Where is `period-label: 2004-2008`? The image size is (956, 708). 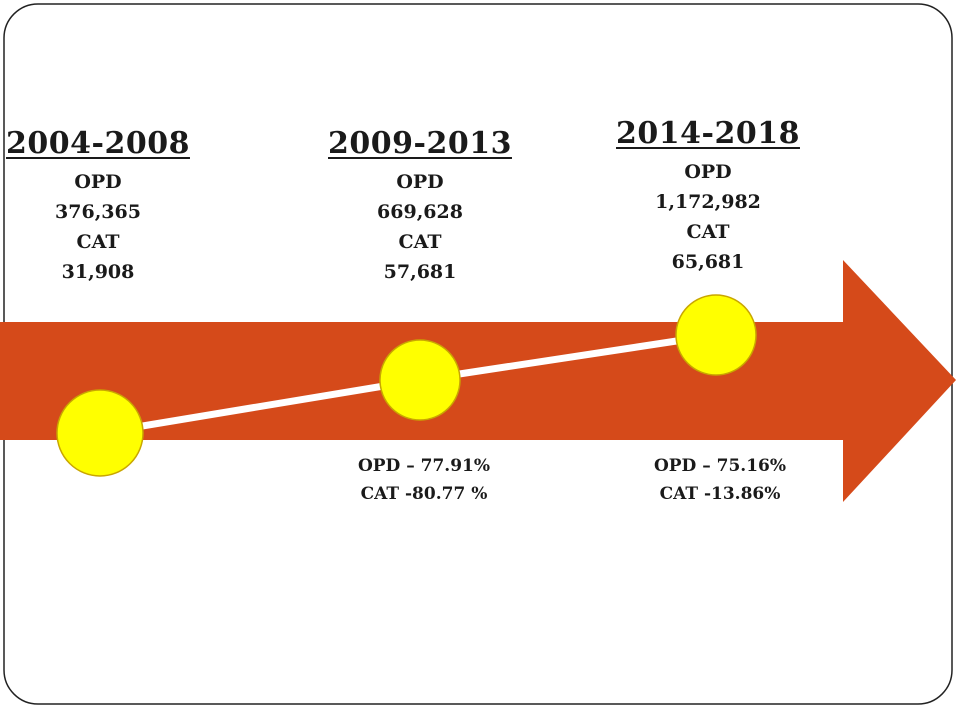 period-label: 2004-2008 is located at coordinates (98, 143).